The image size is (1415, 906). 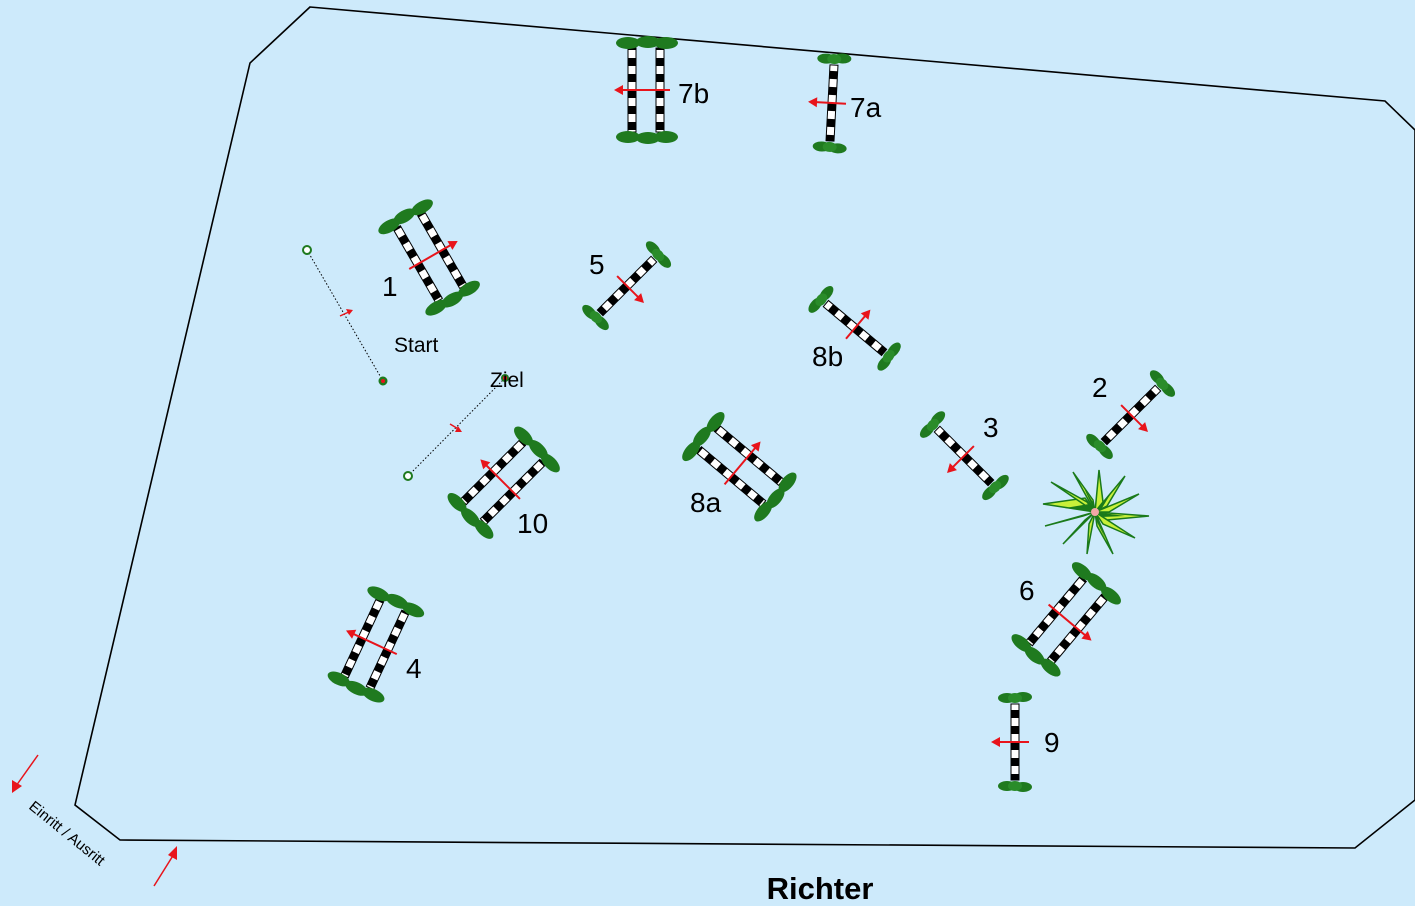 I want to click on obstacle-4-label: 4, so click(x=414, y=668).